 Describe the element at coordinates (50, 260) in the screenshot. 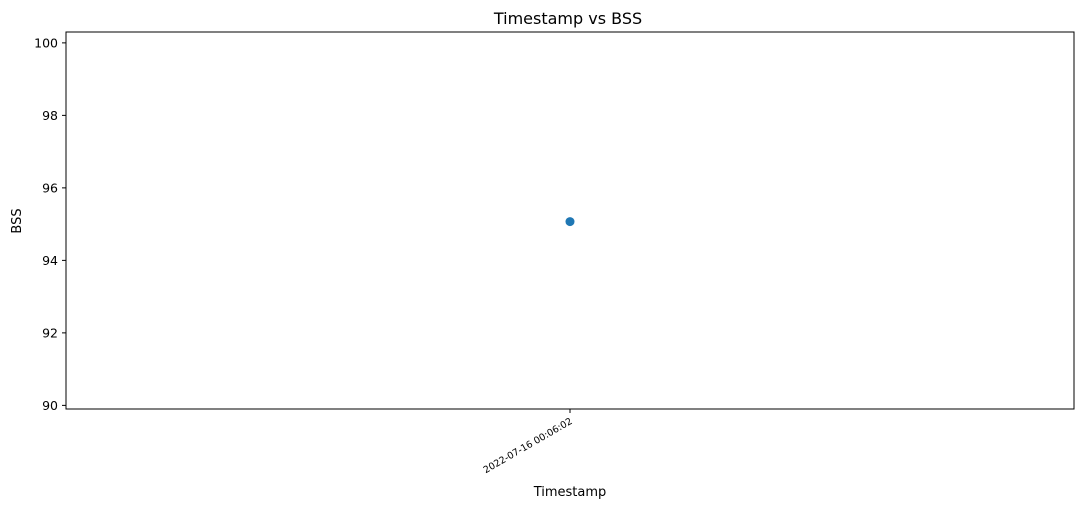

I see `y-tick-label: 94` at that location.